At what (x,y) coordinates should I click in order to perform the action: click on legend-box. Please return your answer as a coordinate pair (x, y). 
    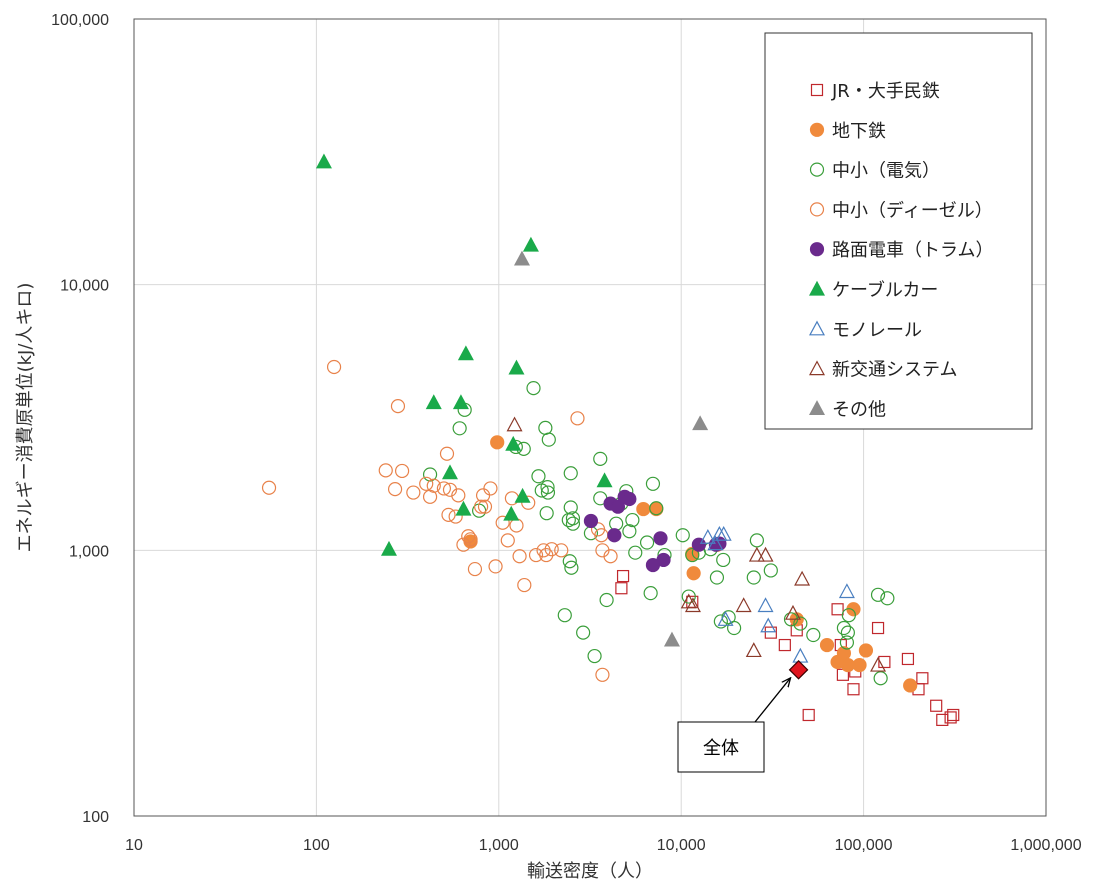
    Looking at the image, I should click on (898, 231).